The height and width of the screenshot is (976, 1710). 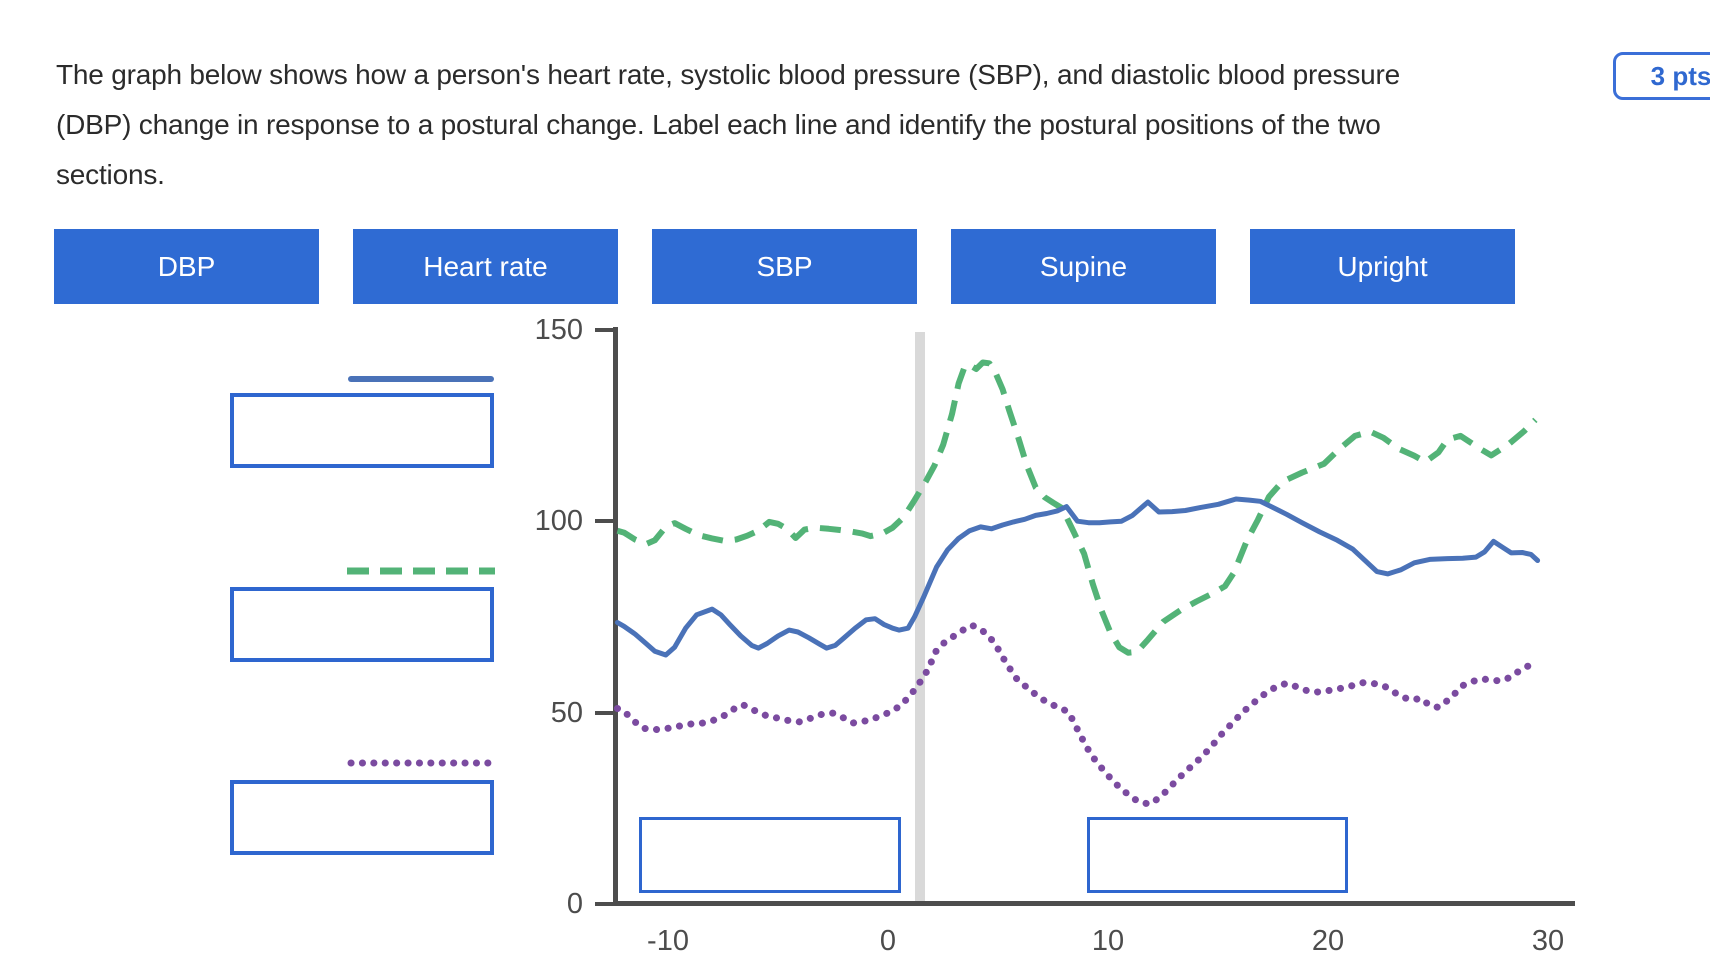 I want to click on y-tick-label-50: 50, so click(x=566, y=713).